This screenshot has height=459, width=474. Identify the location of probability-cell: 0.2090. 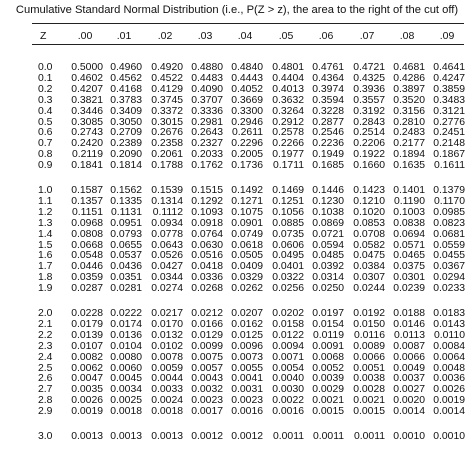
(126, 155).